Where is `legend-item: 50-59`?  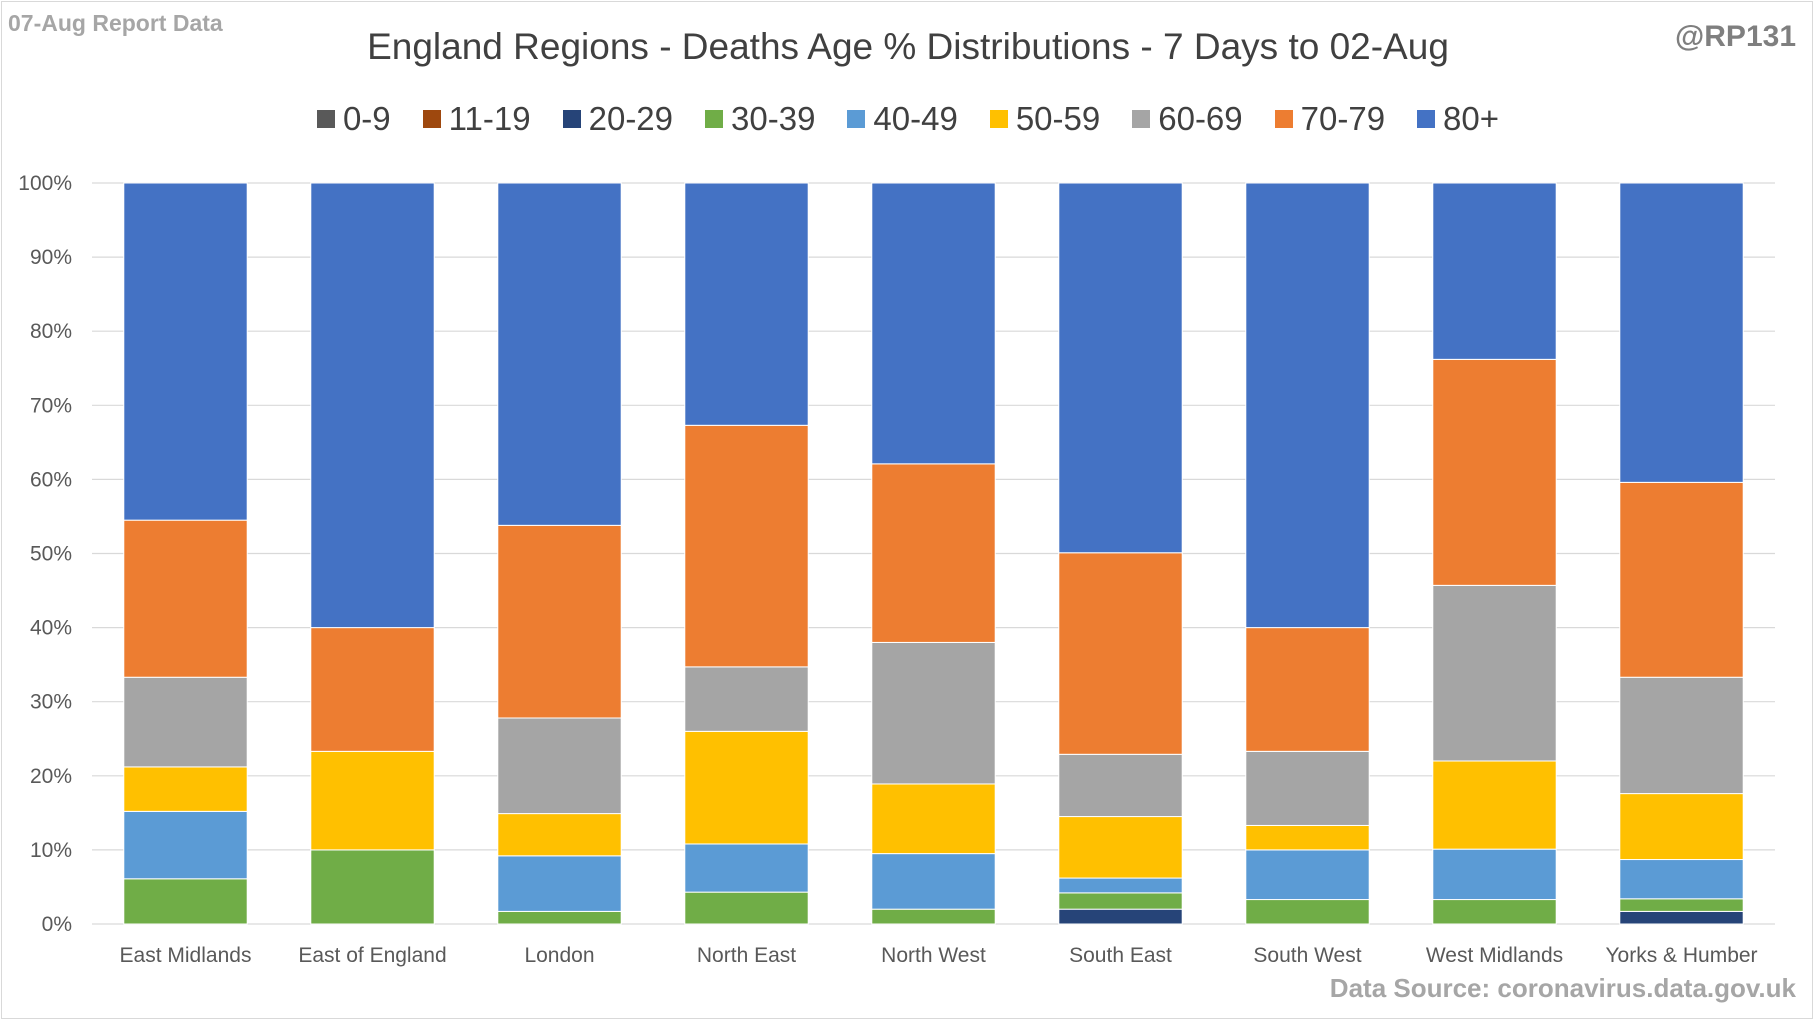 legend-item: 50-59 is located at coordinates (1045, 119).